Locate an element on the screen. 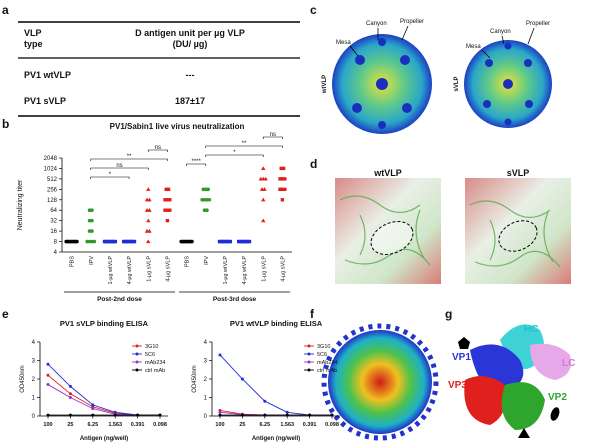  y-tick-label: 1024 is located at coordinates (51, 169).